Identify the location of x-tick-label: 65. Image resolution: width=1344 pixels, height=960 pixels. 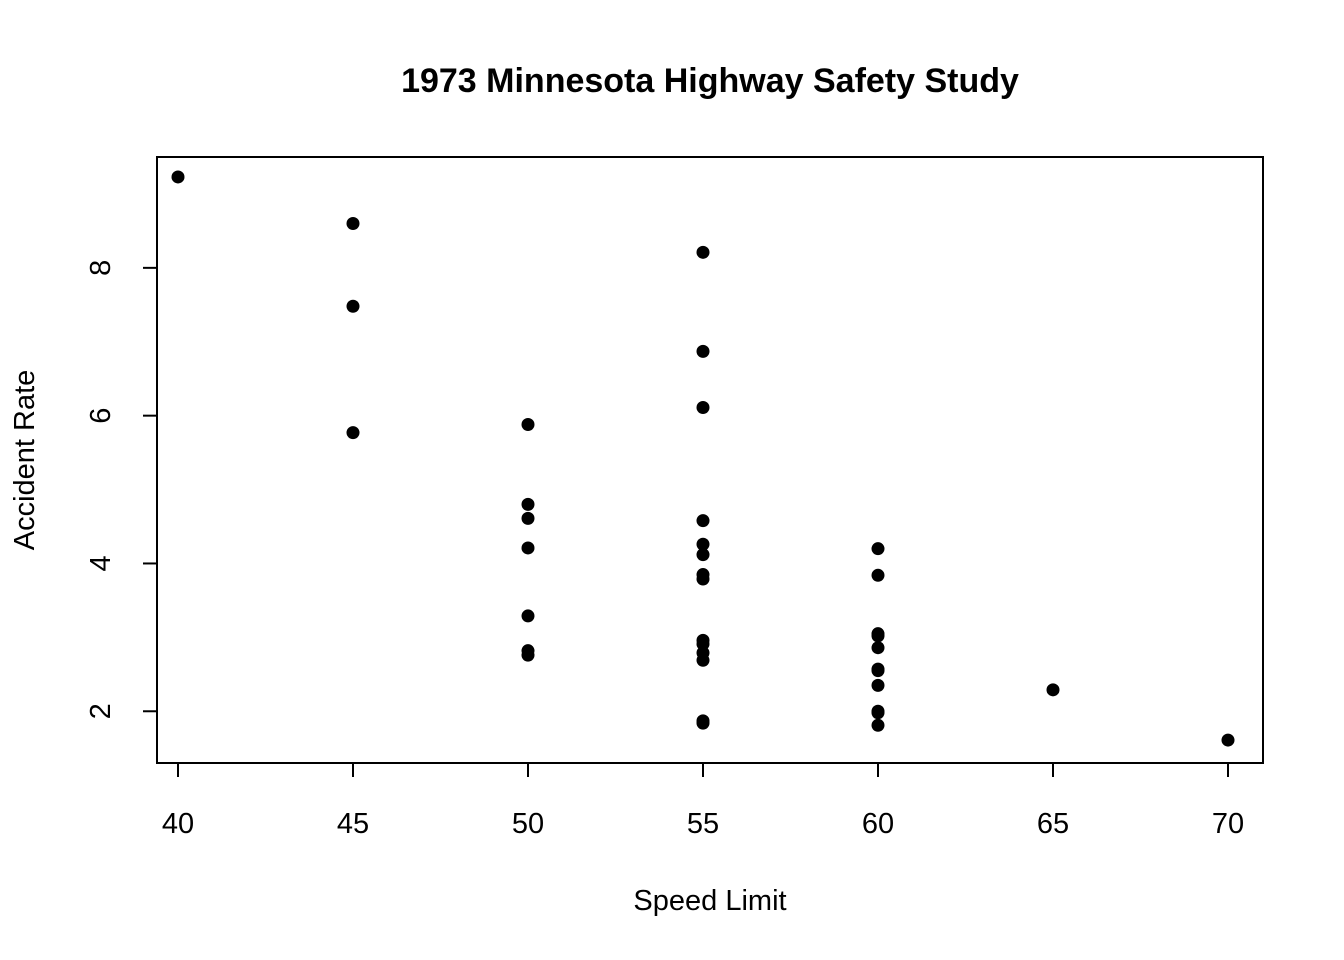
(1053, 824).